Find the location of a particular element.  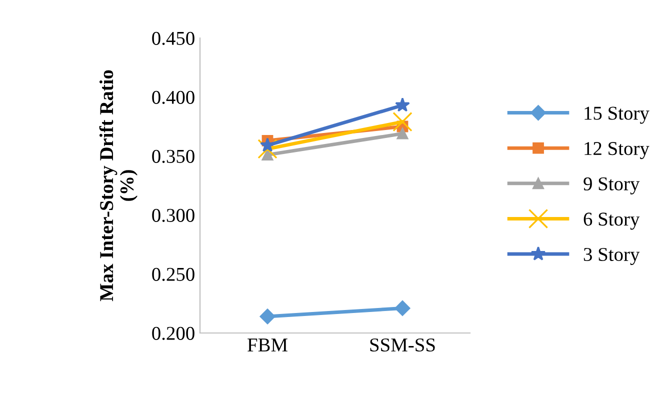

legend-label: 15 Story is located at coordinates (617, 115).